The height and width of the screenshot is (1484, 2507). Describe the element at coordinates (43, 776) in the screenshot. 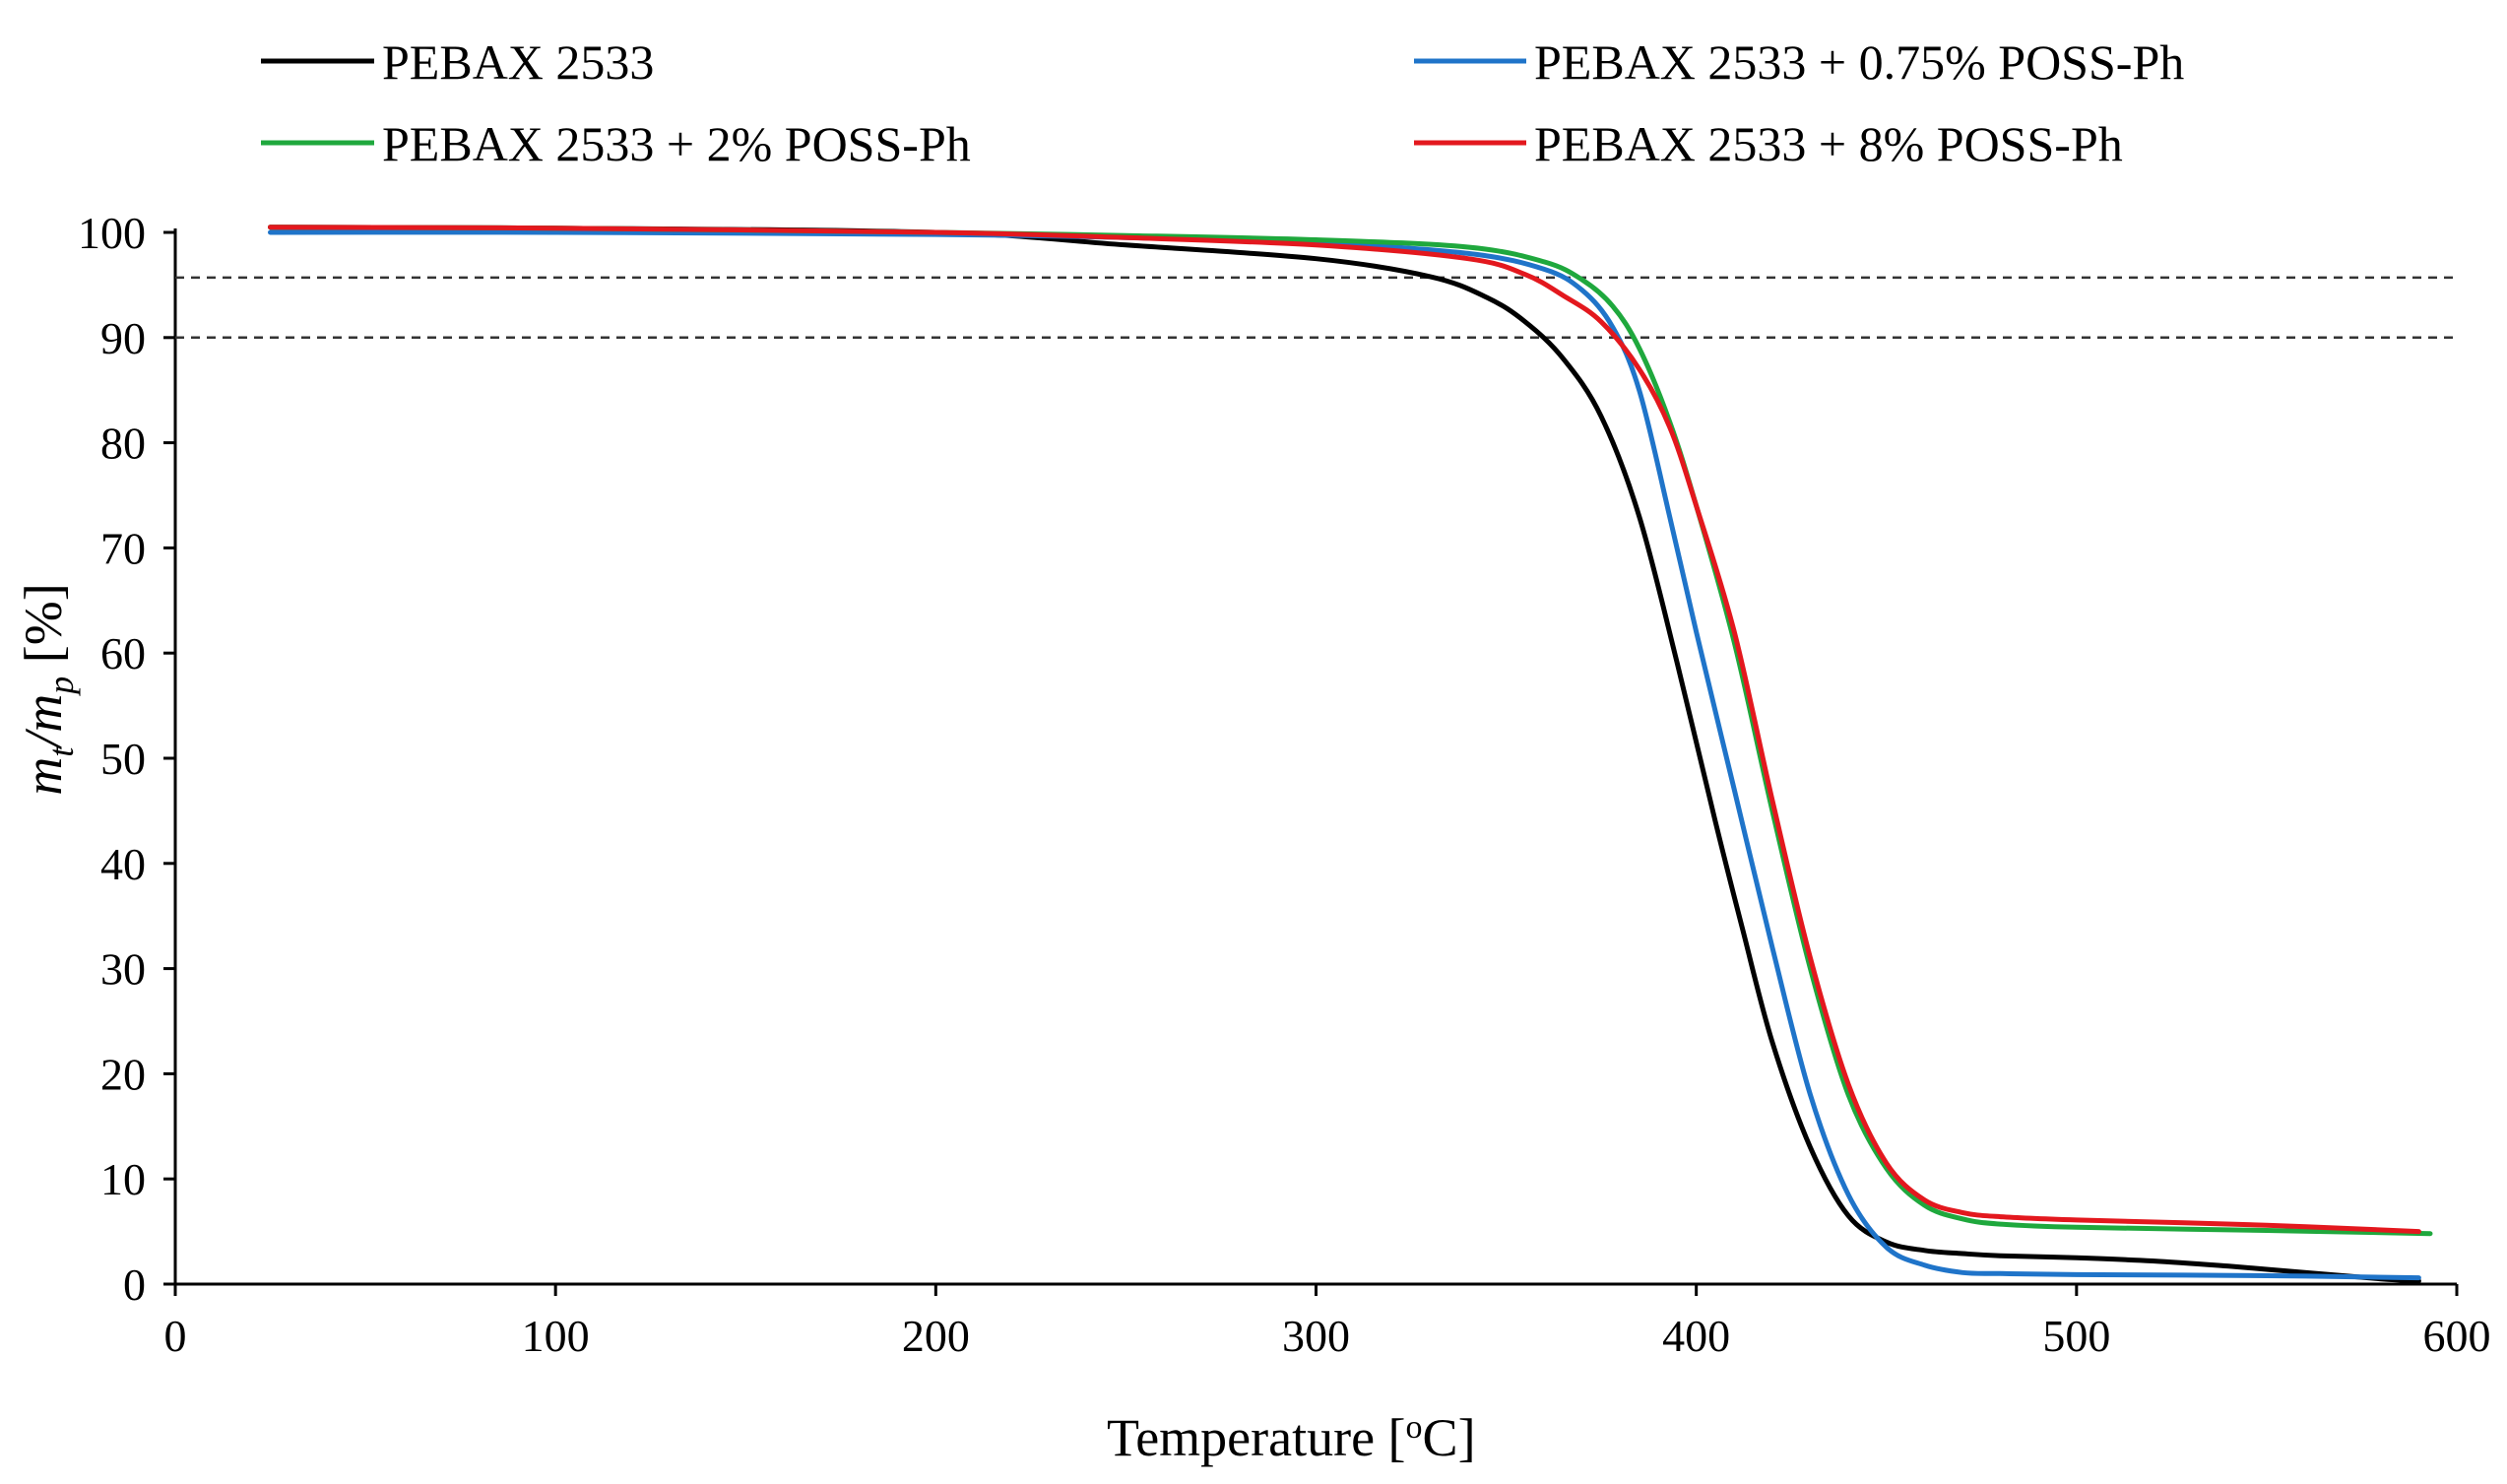

I see `y-axis-title-m1: m` at that location.